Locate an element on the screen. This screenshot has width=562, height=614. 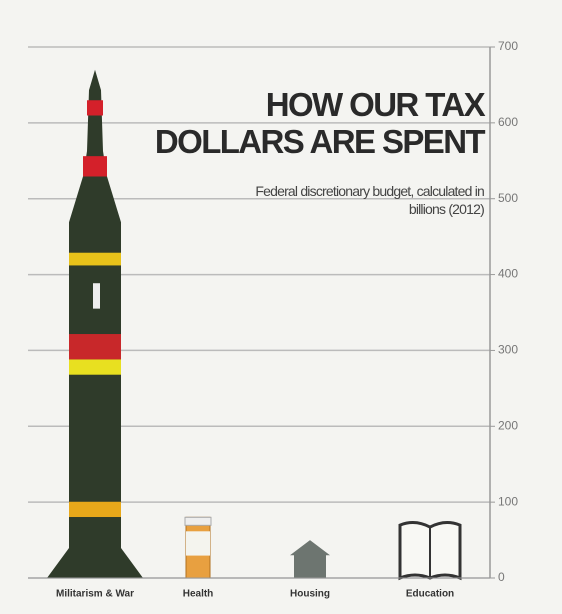
y-tick-label: 700 is located at coordinates (508, 46).